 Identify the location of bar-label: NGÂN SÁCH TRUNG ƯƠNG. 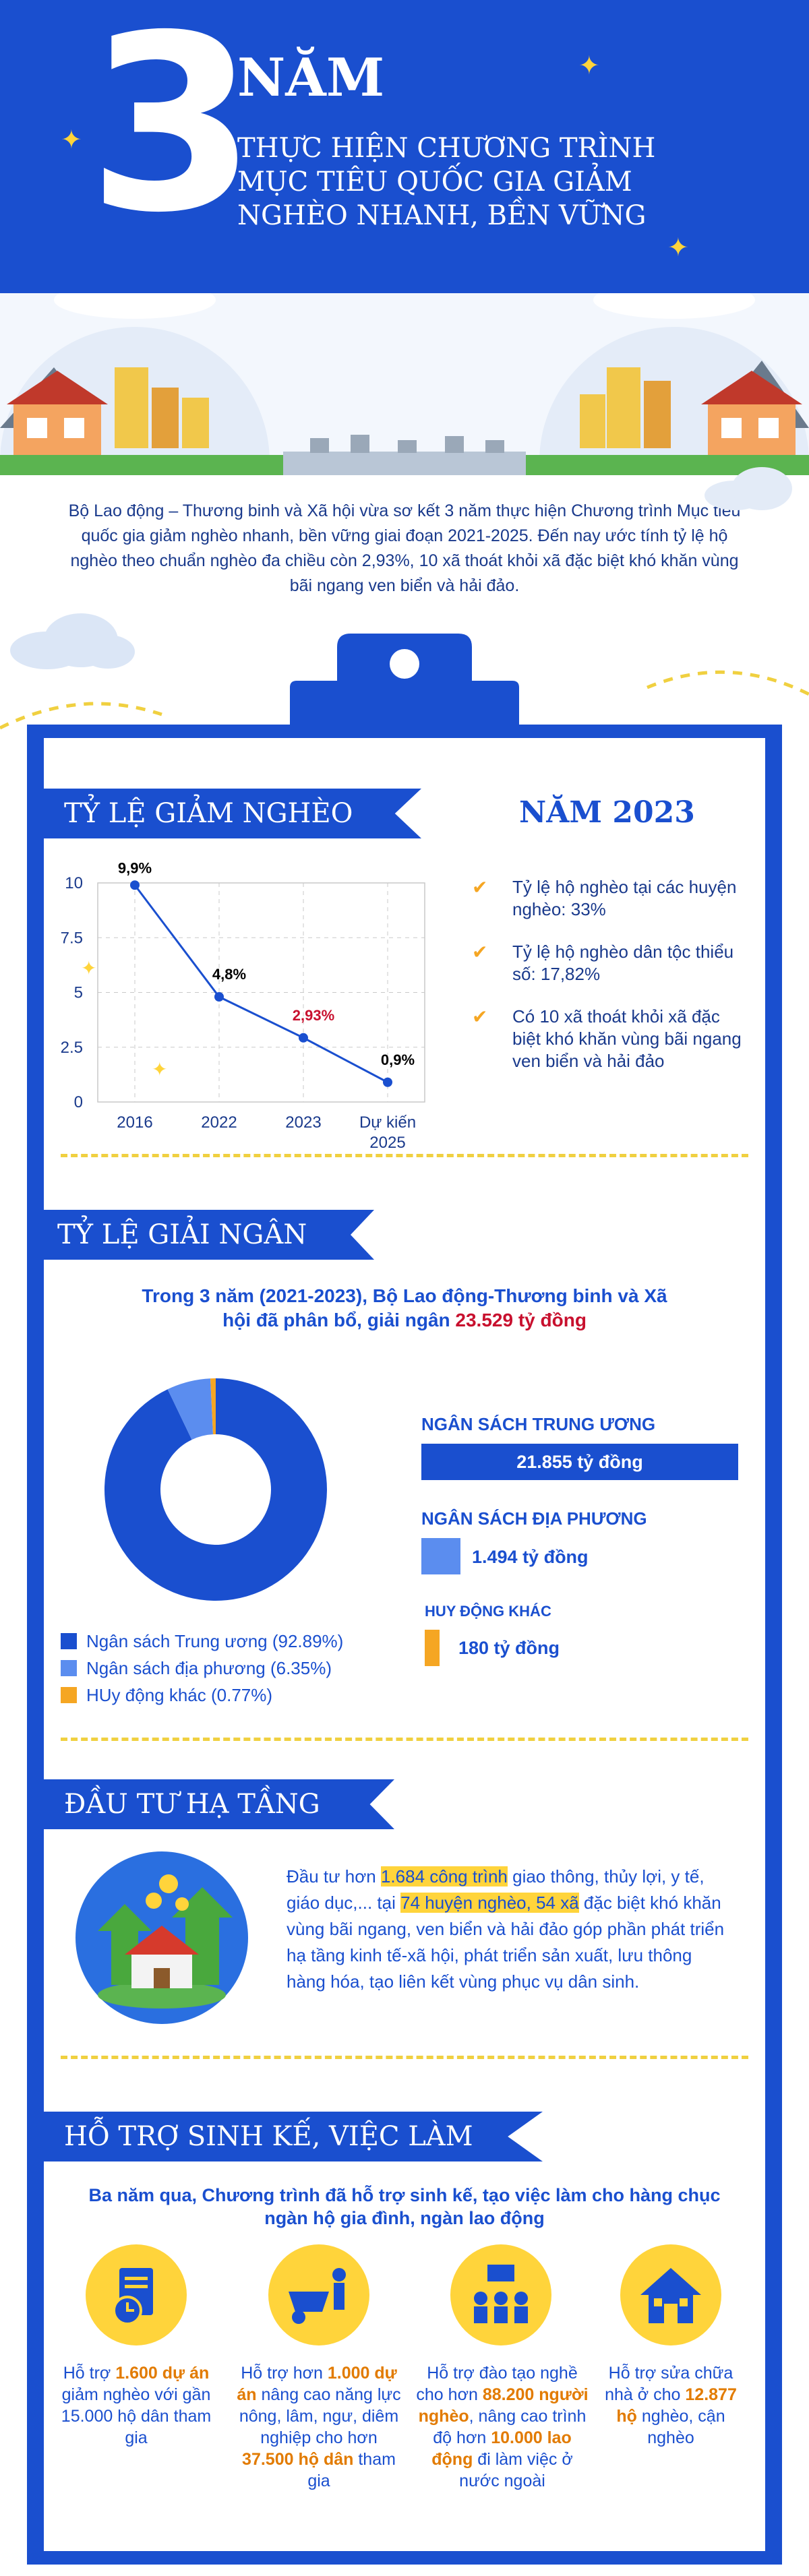
(538, 1424).